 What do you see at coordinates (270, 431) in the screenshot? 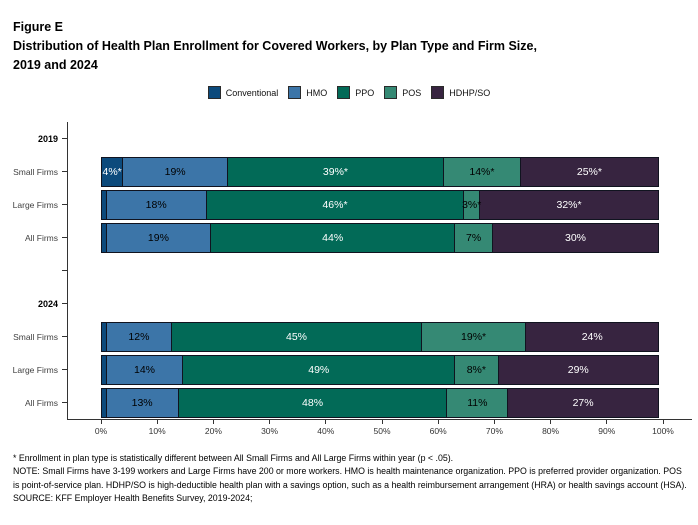
I see `x-axis-label-30: 30%` at bounding box center [270, 431].